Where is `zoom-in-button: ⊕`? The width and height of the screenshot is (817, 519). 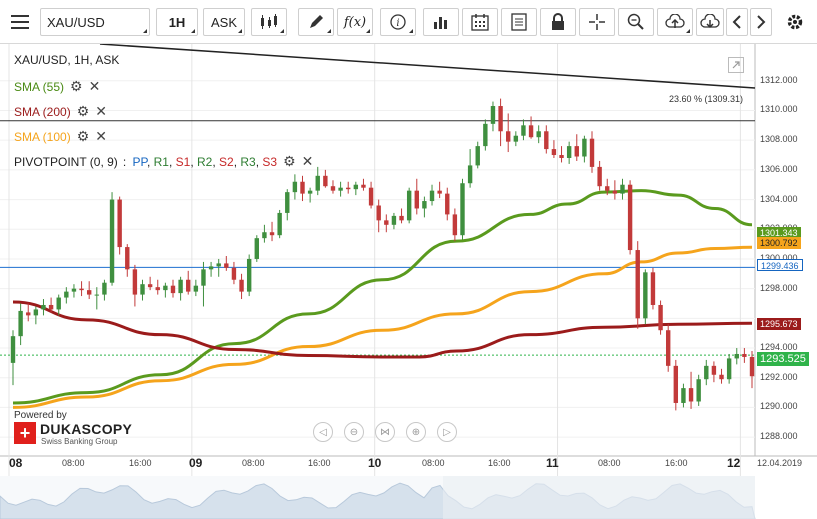 zoom-in-button: ⊕ is located at coordinates (416, 432).